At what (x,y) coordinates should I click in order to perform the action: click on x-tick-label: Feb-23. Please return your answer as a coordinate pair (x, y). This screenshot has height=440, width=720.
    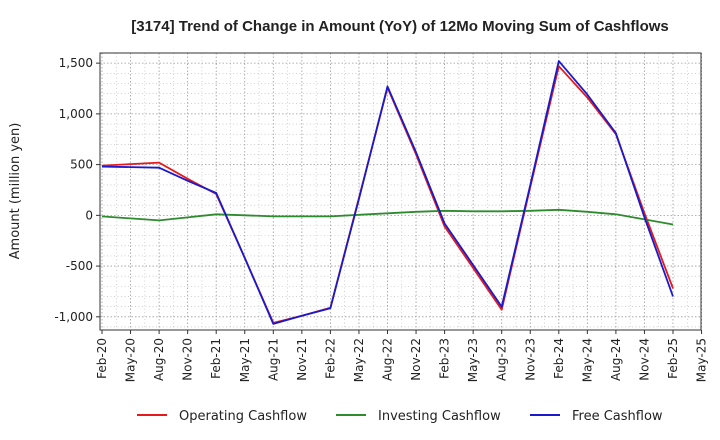
    Looking at the image, I should click on (445, 358).